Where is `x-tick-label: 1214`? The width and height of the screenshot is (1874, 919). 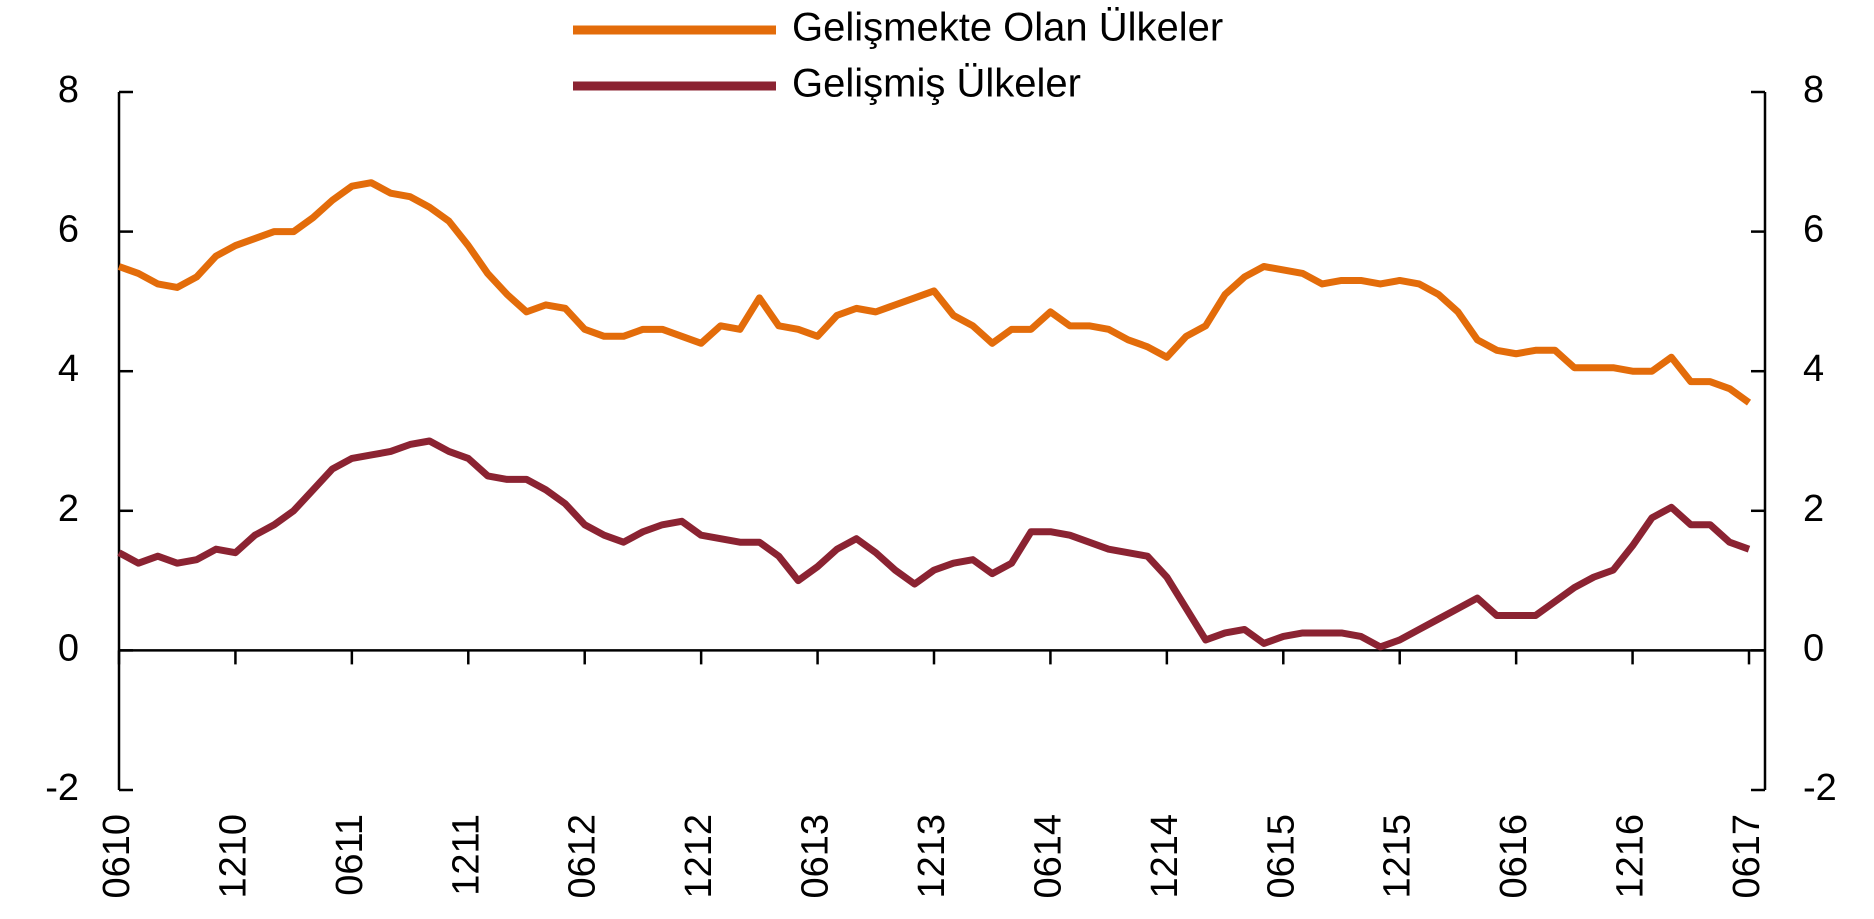 x-tick-label: 1214 is located at coordinates (1165, 856).